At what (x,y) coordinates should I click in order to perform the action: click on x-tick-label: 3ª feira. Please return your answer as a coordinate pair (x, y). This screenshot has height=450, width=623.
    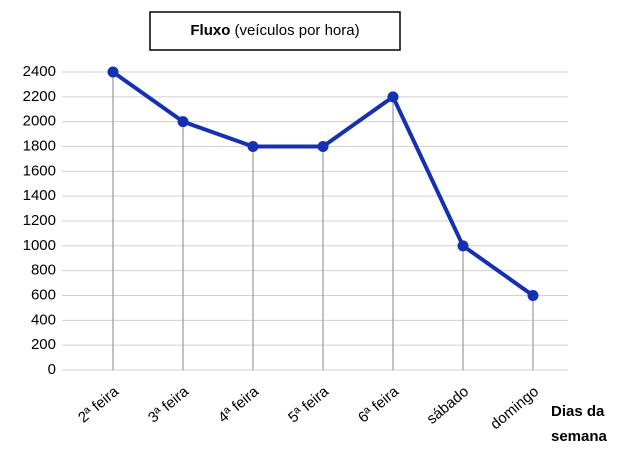
    Looking at the image, I should click on (169, 405).